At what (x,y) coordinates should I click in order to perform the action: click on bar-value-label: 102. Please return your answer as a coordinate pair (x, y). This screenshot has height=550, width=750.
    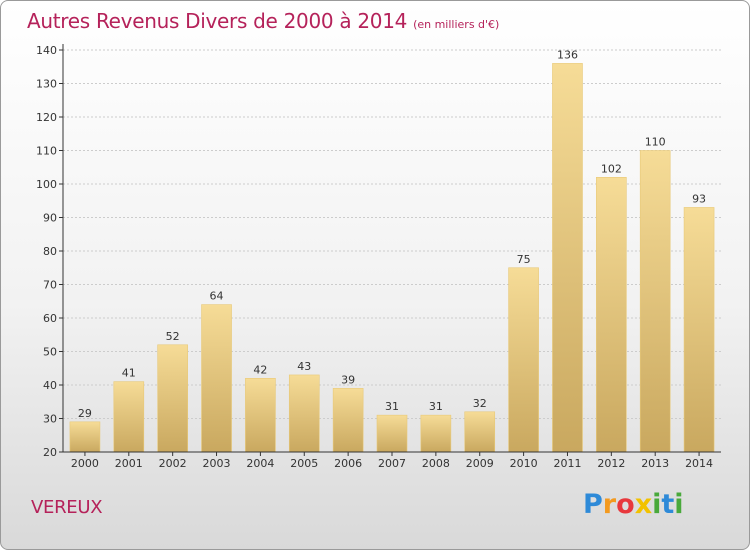
    Looking at the image, I should click on (611, 168).